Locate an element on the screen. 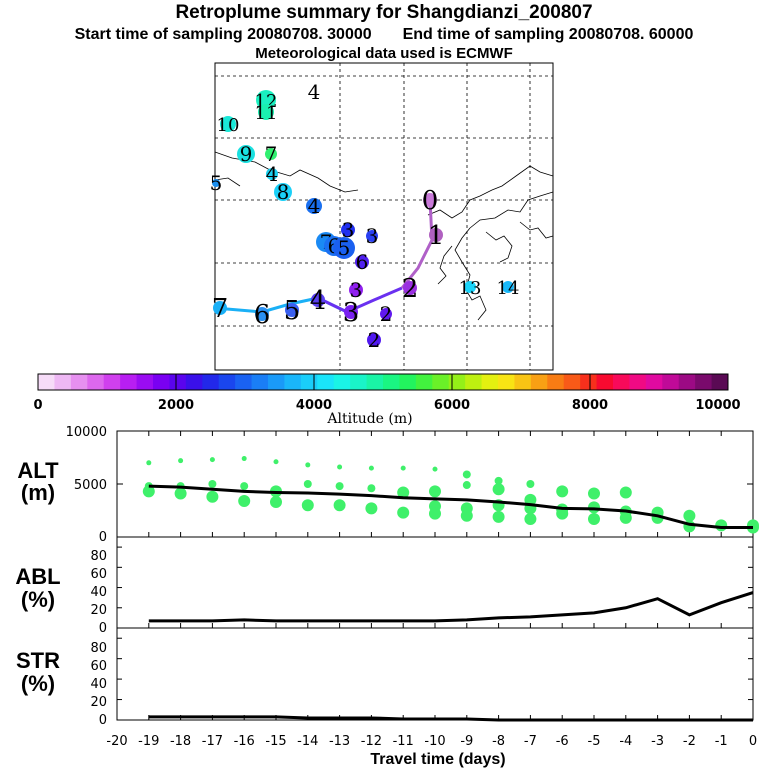  x-tick-label: -15 is located at coordinates (275, 741).